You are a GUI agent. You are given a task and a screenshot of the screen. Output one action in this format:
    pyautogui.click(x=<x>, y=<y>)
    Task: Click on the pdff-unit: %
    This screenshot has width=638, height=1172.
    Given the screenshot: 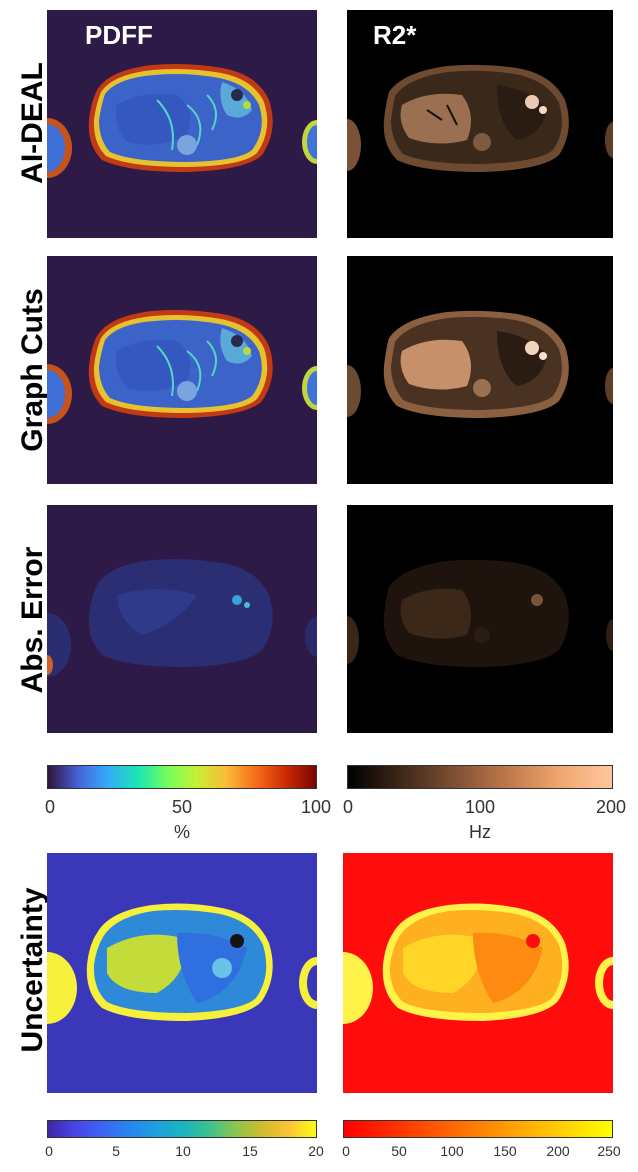 What is the action you would take?
    pyautogui.click(x=182, y=832)
    